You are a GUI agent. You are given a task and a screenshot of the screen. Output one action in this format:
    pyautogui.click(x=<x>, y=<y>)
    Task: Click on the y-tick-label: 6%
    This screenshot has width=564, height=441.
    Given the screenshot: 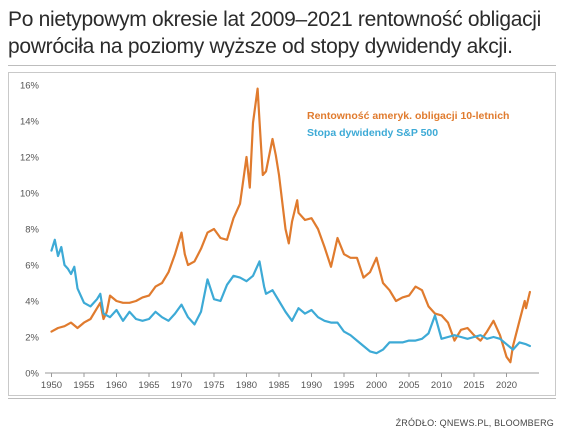 What is the action you would take?
    pyautogui.click(x=32, y=266)
    